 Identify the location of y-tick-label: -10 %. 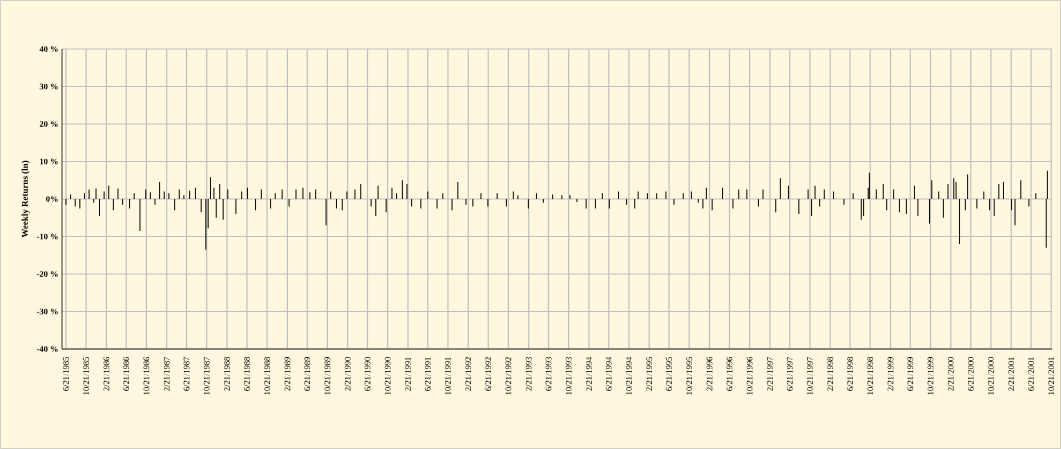
(47, 236).